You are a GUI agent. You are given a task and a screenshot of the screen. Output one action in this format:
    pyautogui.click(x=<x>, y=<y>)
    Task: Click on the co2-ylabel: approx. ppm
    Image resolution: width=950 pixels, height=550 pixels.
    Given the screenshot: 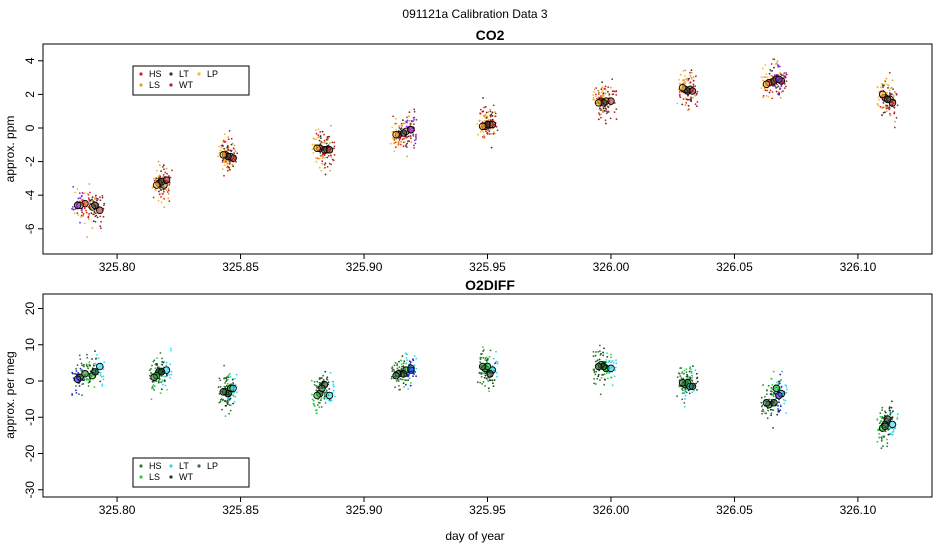 What is the action you would take?
    pyautogui.click(x=10, y=149)
    